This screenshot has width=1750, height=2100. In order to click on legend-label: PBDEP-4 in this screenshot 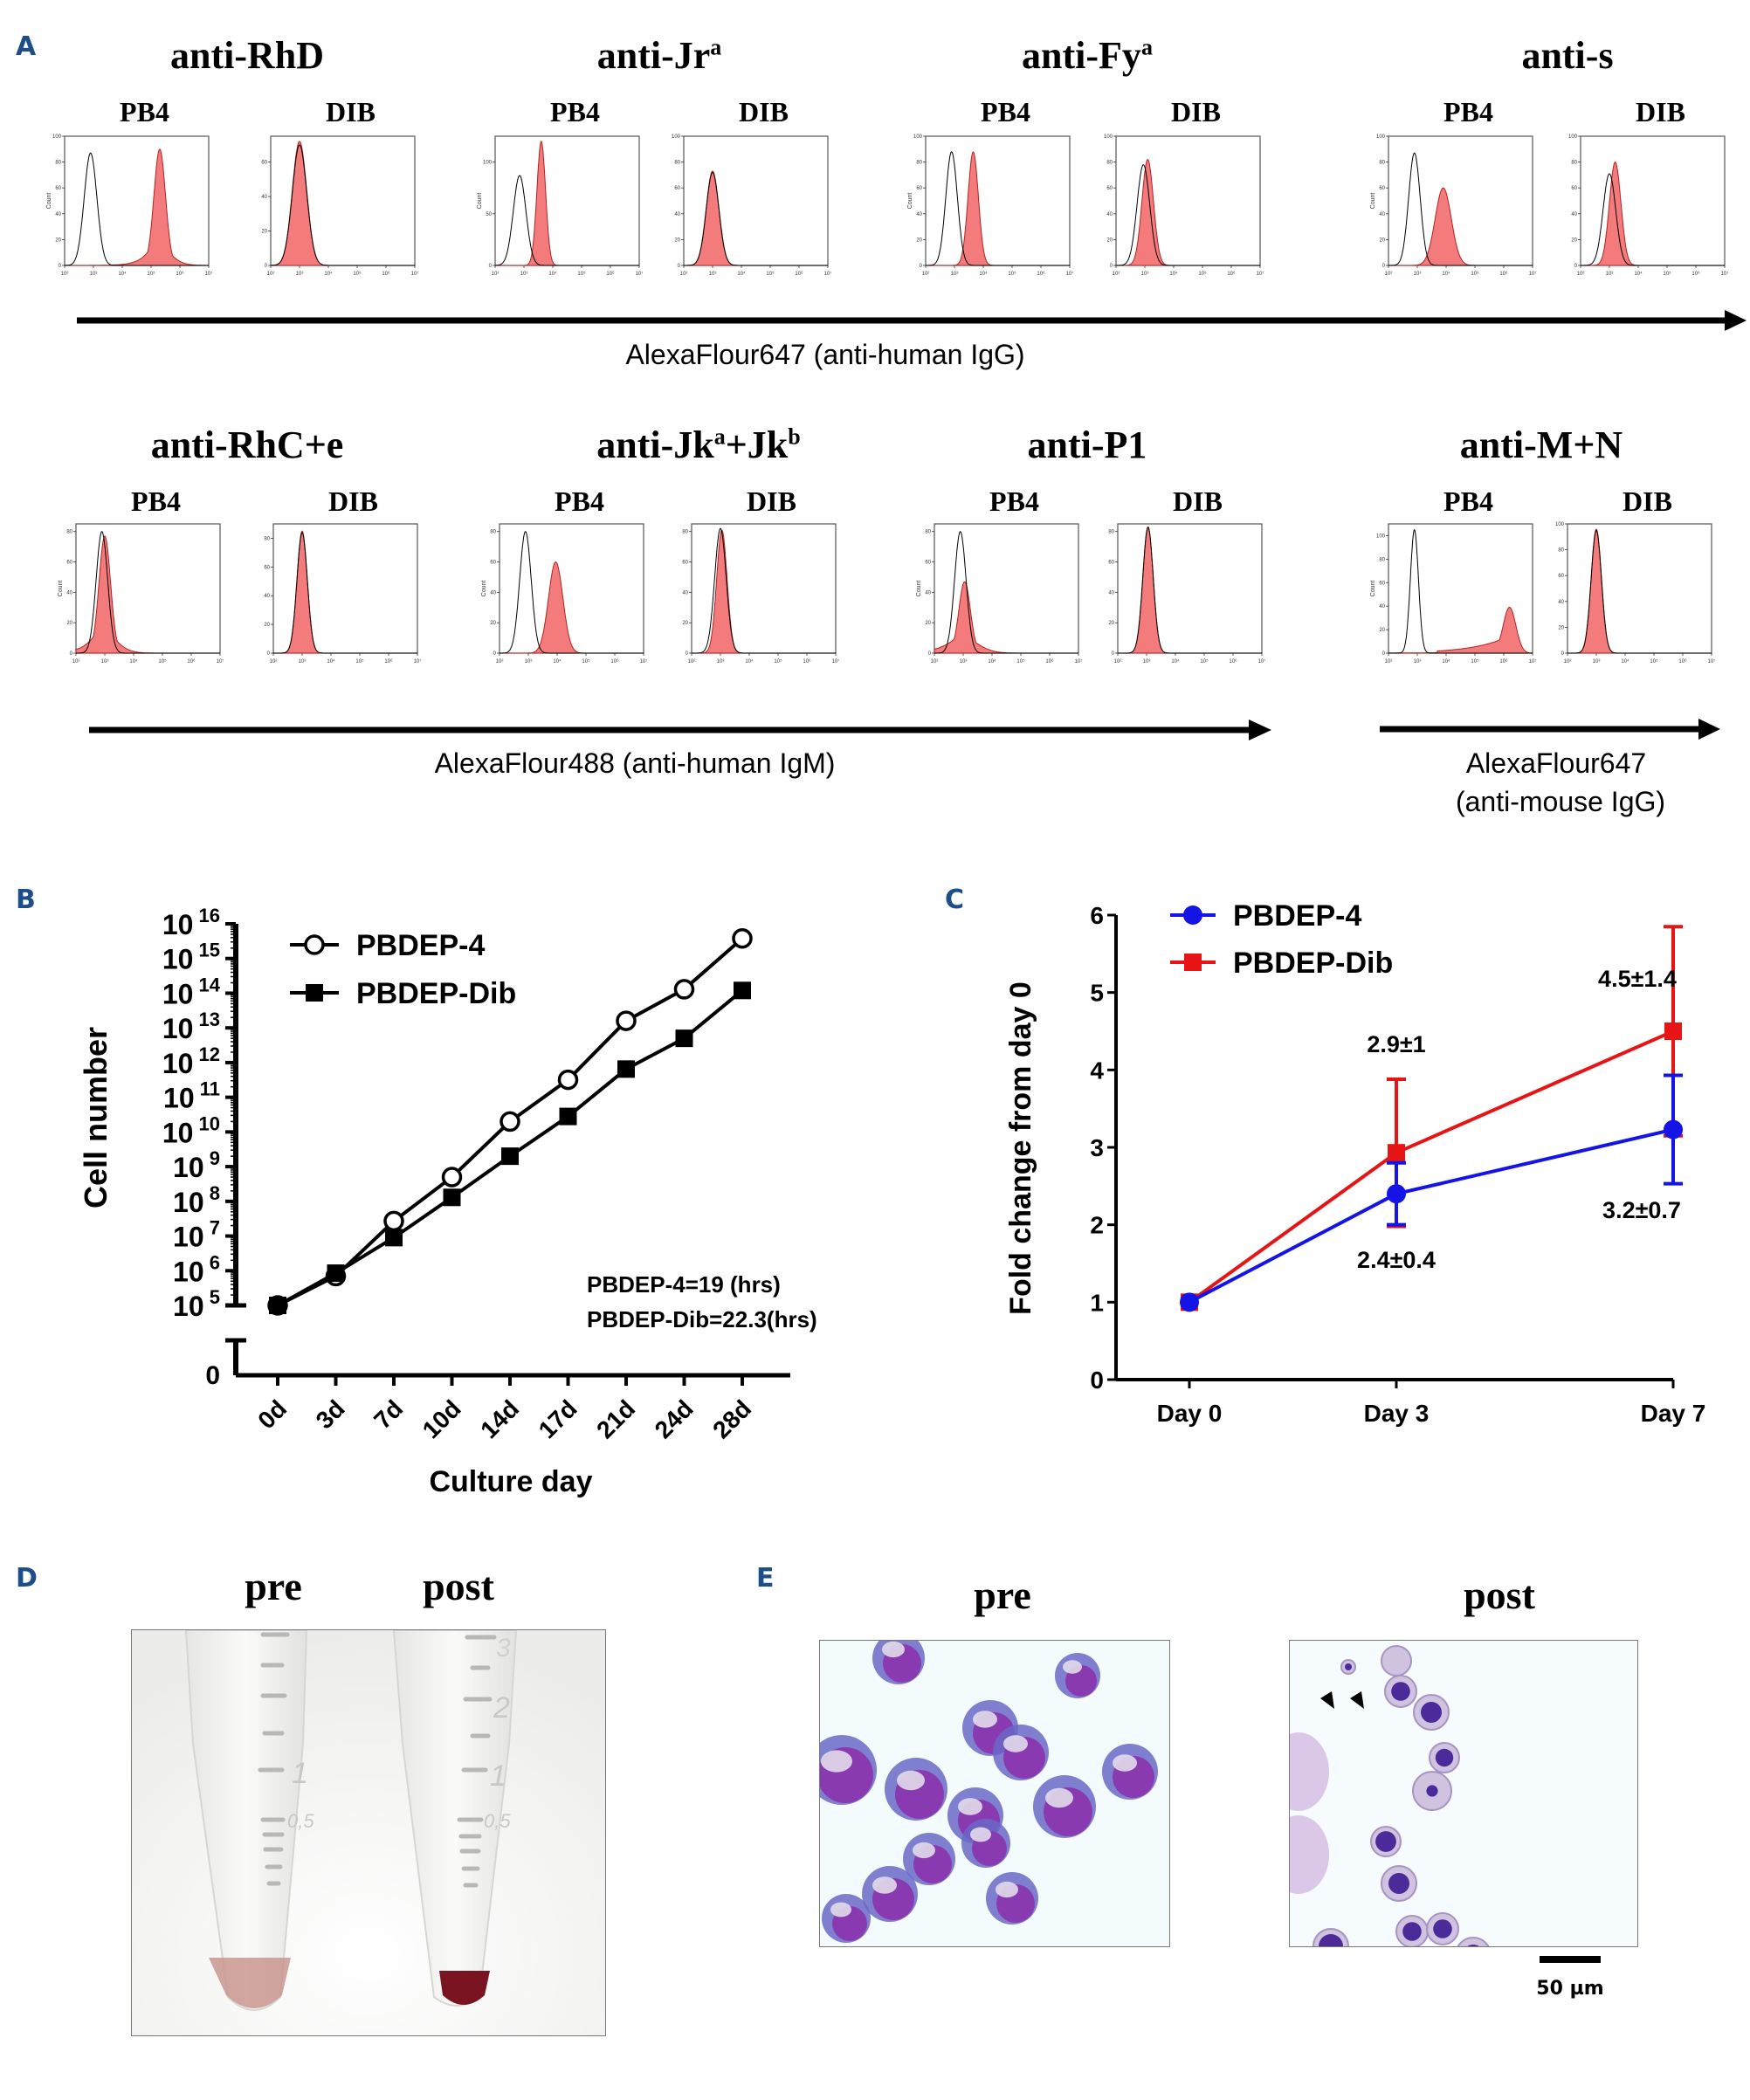, I will do `click(421, 945)`.